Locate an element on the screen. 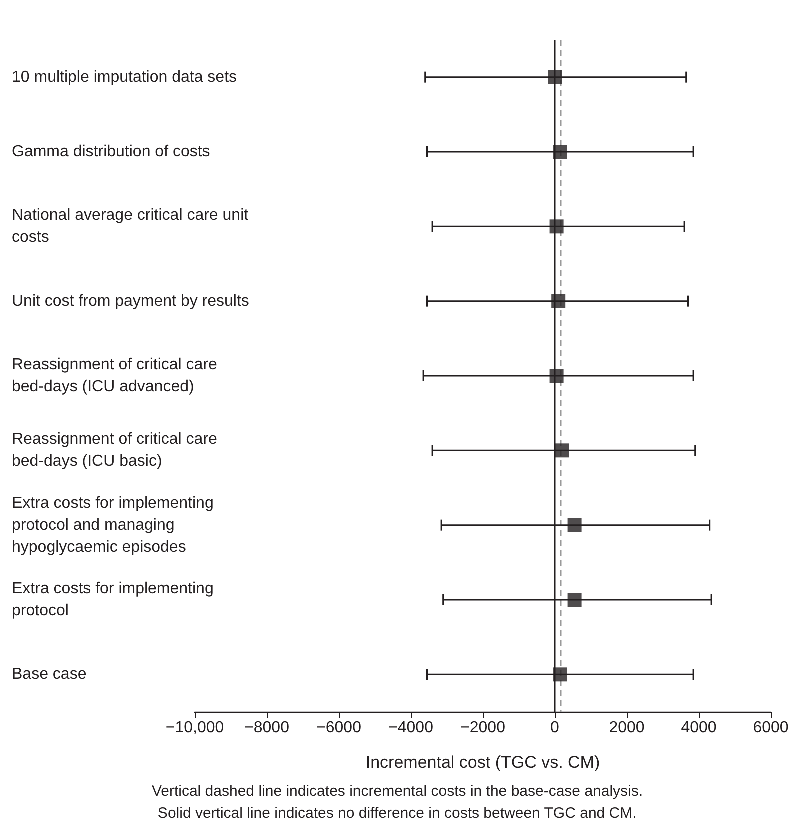 The height and width of the screenshot is (839, 795). x-axis-title: Incremental cost (TGC vs. CM) is located at coordinates (483, 762).